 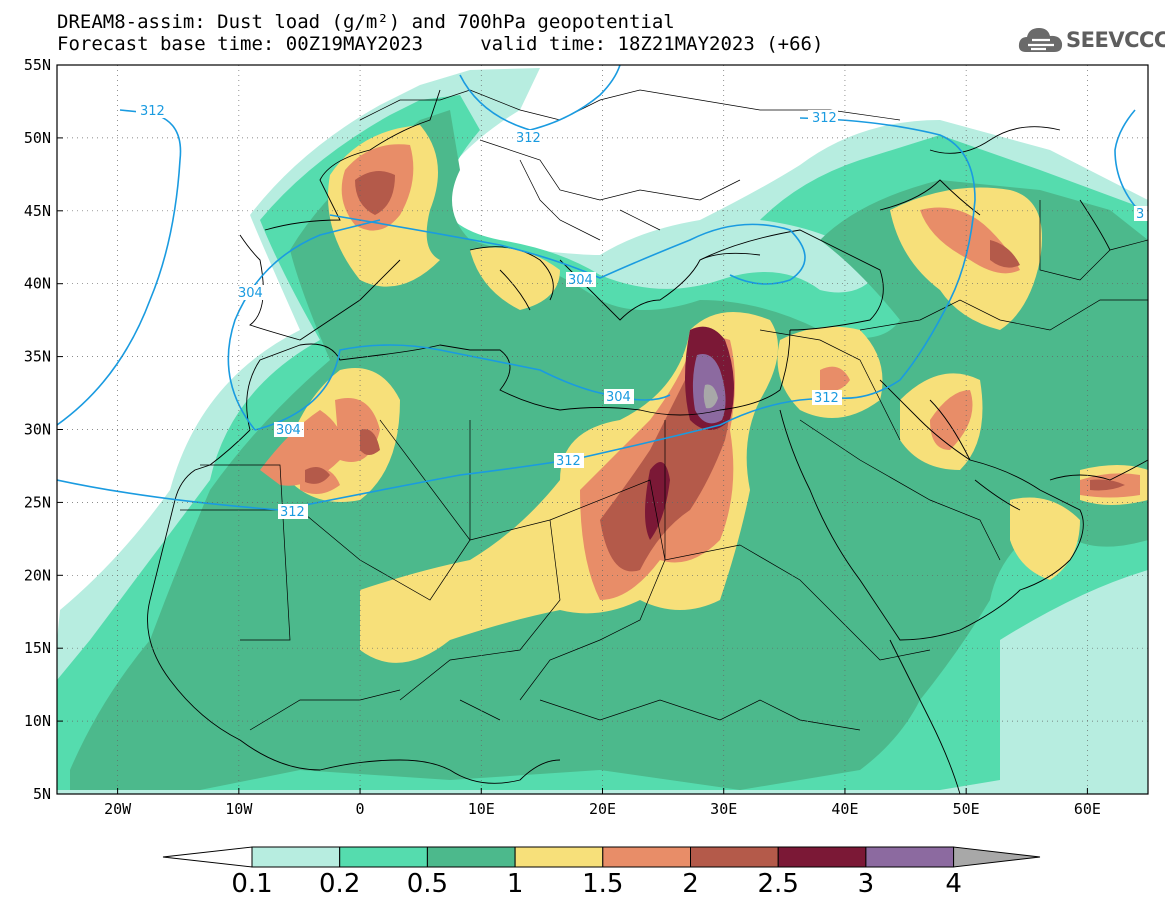 I want to click on logo-text: SEEVCCC, so click(x=1115, y=40).